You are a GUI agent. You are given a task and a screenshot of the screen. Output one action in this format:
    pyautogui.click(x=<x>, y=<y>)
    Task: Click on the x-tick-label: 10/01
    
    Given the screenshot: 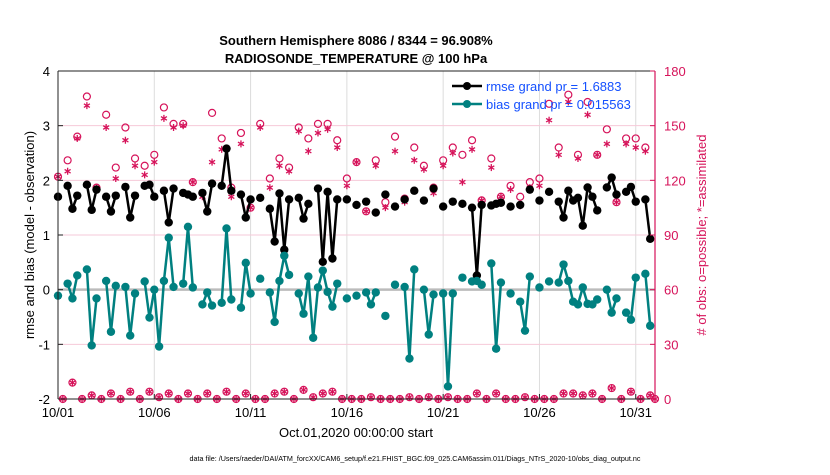 What is the action you would take?
    pyautogui.click(x=58, y=412)
    